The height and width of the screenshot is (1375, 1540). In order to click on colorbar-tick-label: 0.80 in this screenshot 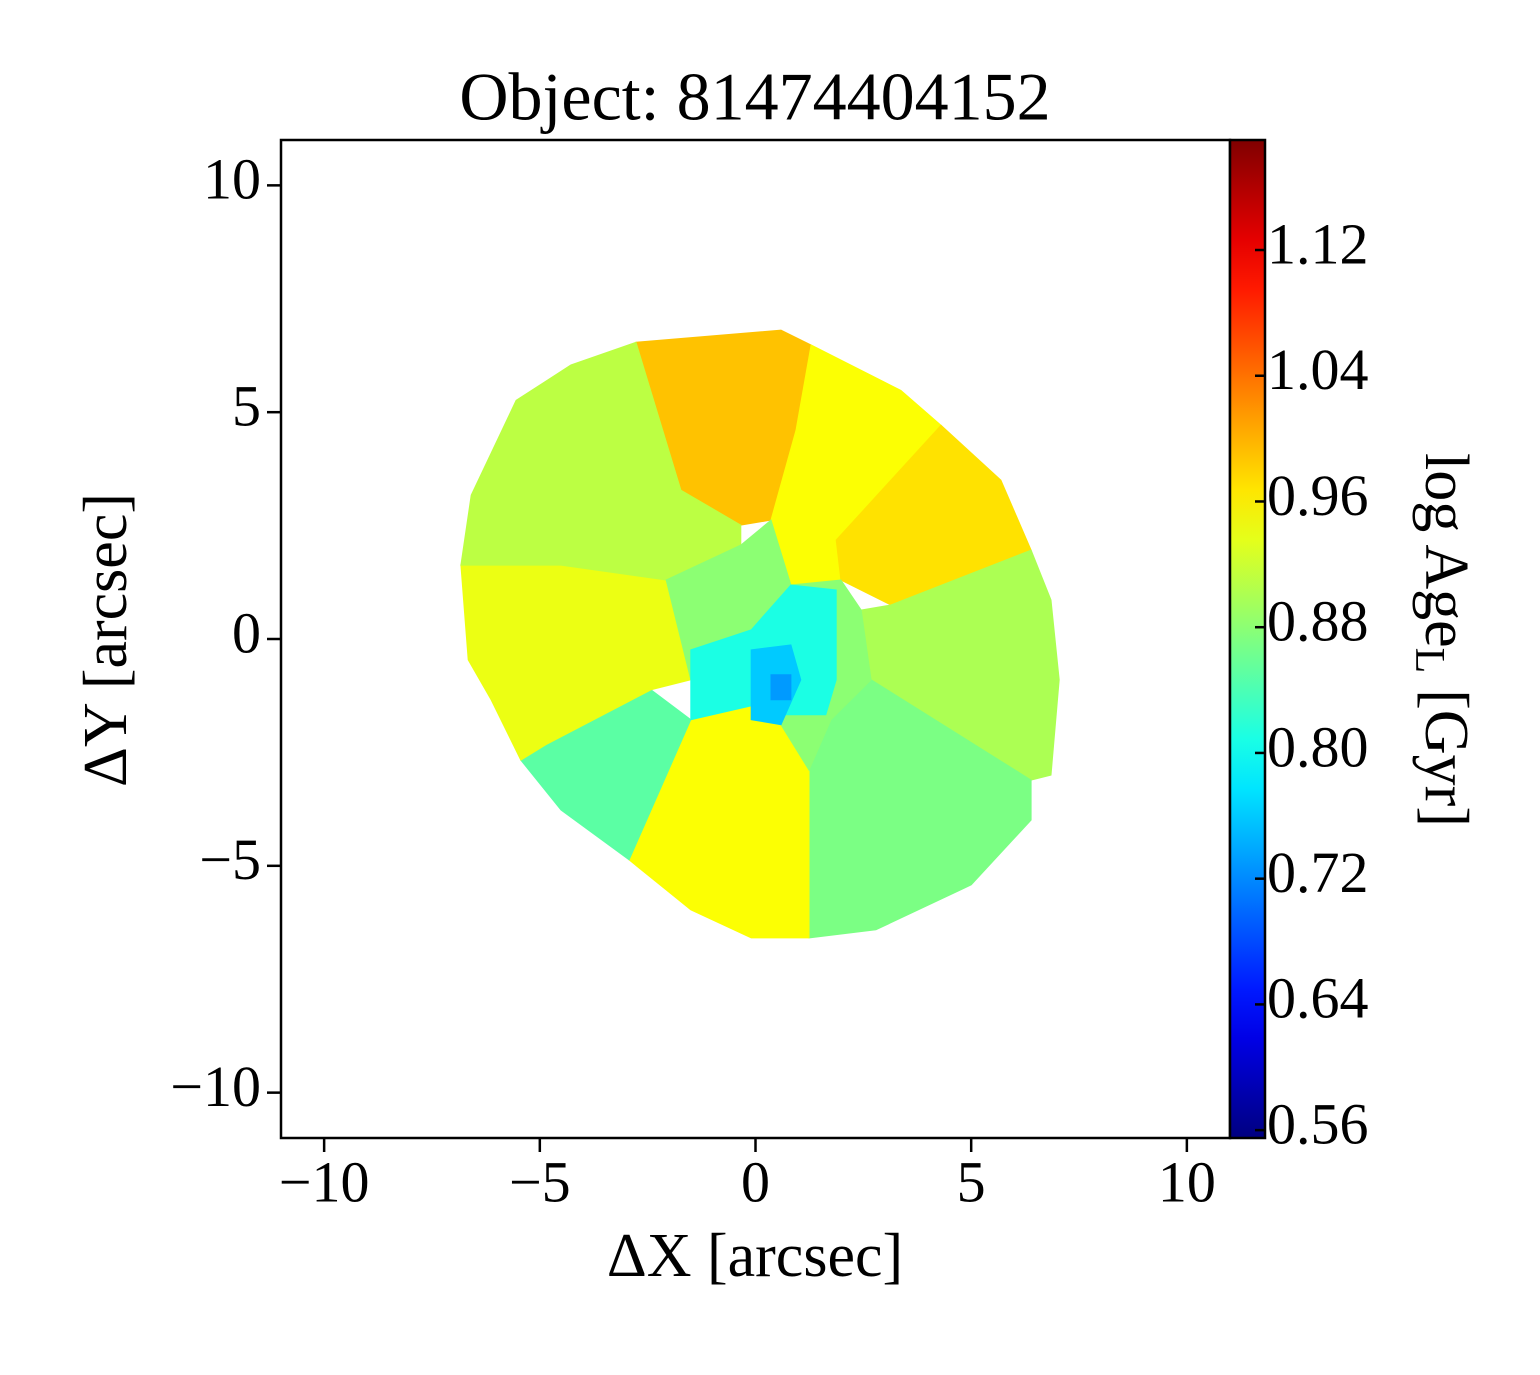, I will do `click(1318, 746)`.